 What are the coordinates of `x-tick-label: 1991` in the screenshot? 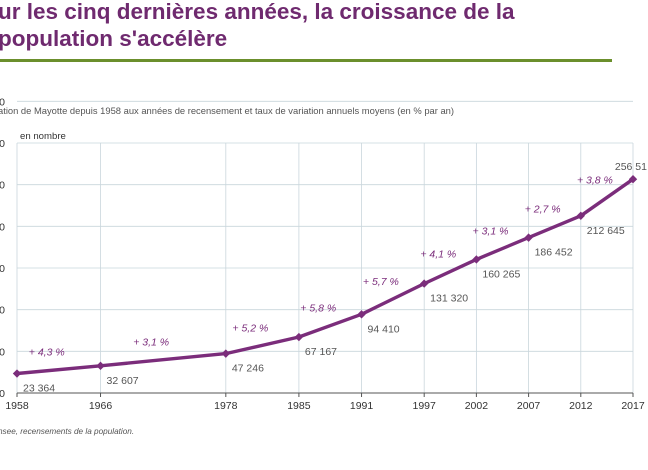 It's located at (362, 406).